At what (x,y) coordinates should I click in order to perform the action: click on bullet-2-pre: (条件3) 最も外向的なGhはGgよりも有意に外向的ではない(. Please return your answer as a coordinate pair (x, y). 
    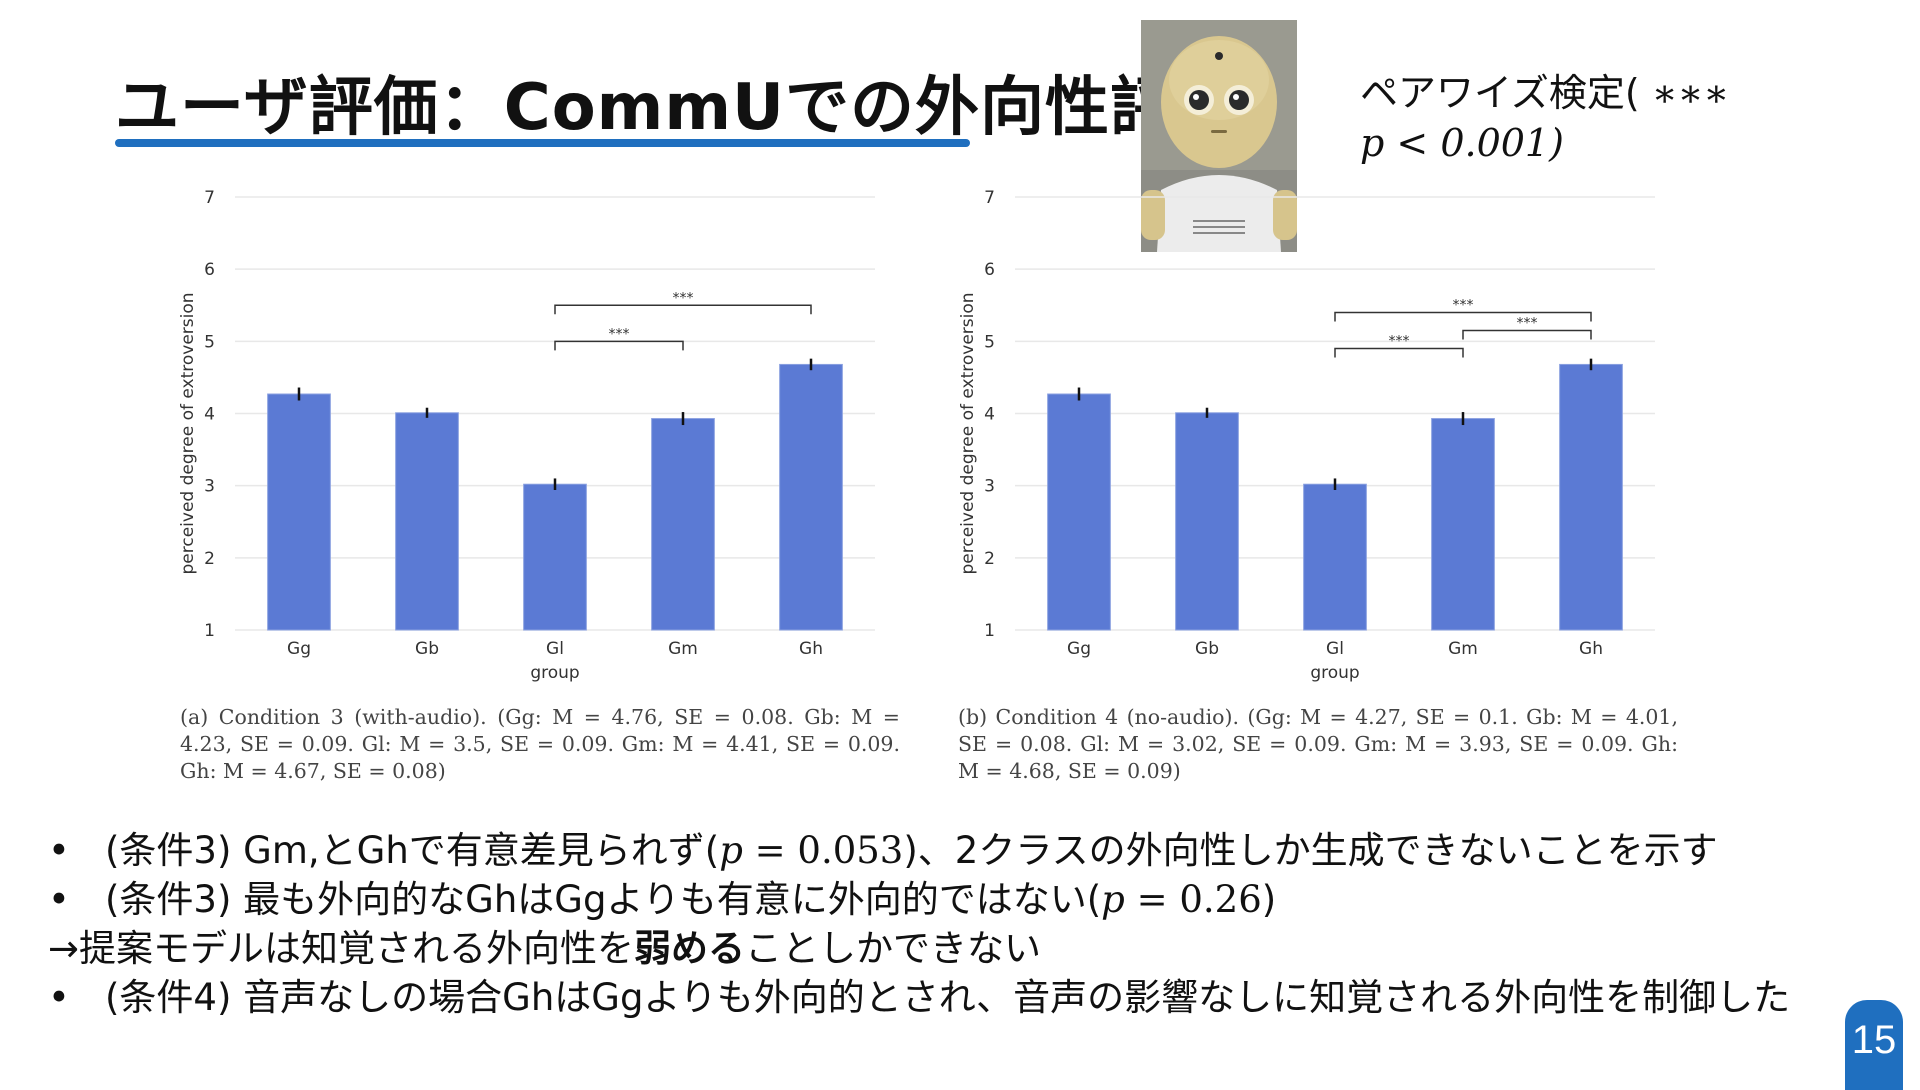
    Looking at the image, I should click on (603, 899).